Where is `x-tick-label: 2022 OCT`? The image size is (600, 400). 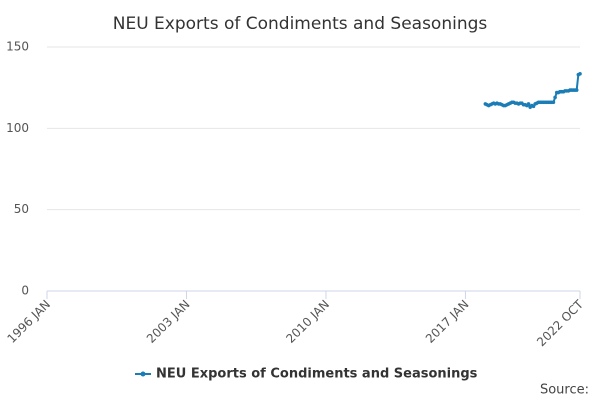 x-tick-label: 2022 OCT is located at coordinates (560, 323).